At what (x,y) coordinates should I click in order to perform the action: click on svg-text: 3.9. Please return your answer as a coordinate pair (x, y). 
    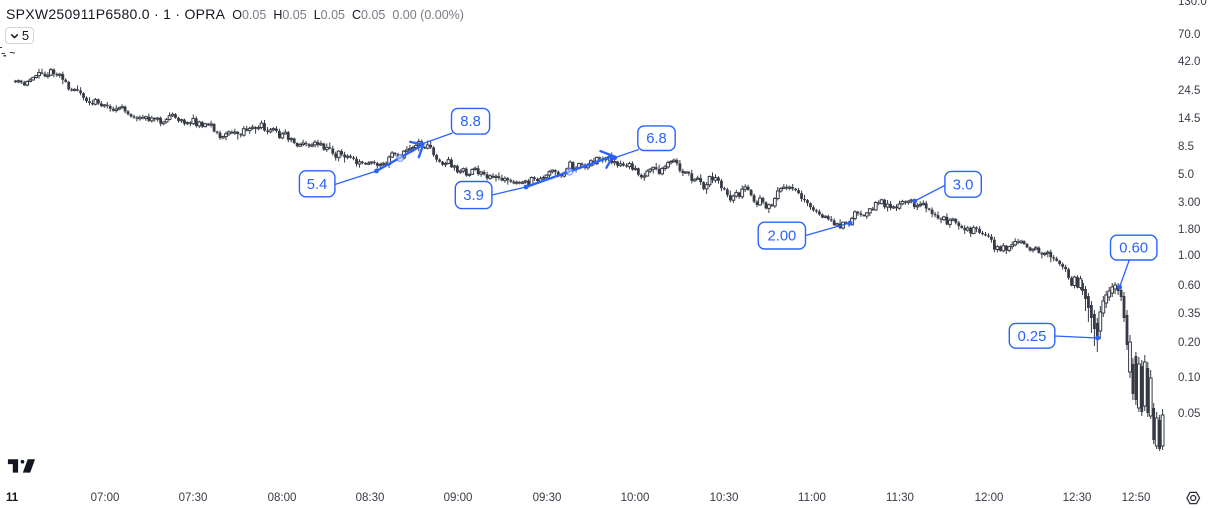
    Looking at the image, I should click on (473, 196).